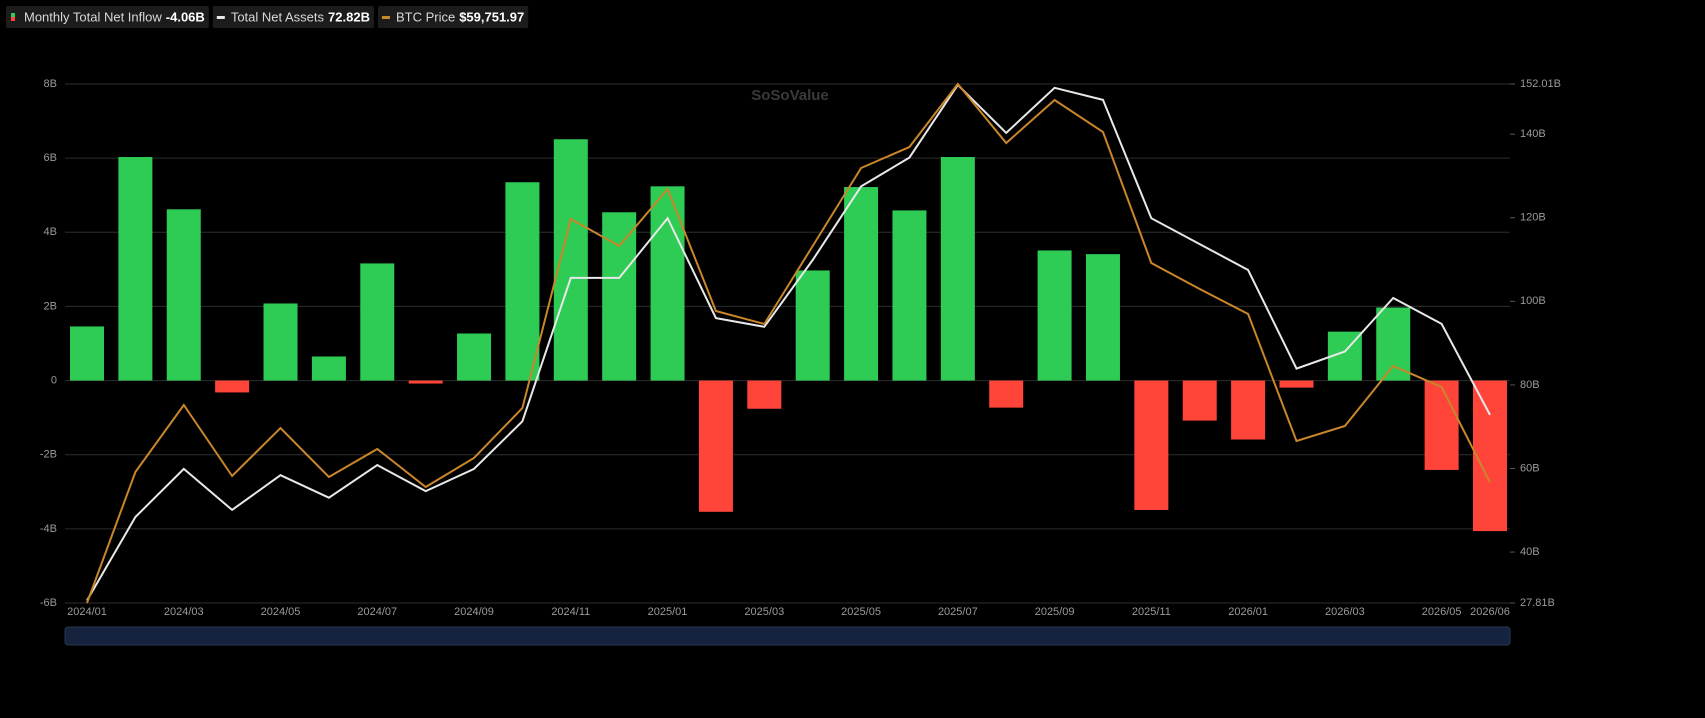 The width and height of the screenshot is (1705, 718). Describe the element at coordinates (1530, 385) in the screenshot. I see `y2-tick-label: 80B` at that location.